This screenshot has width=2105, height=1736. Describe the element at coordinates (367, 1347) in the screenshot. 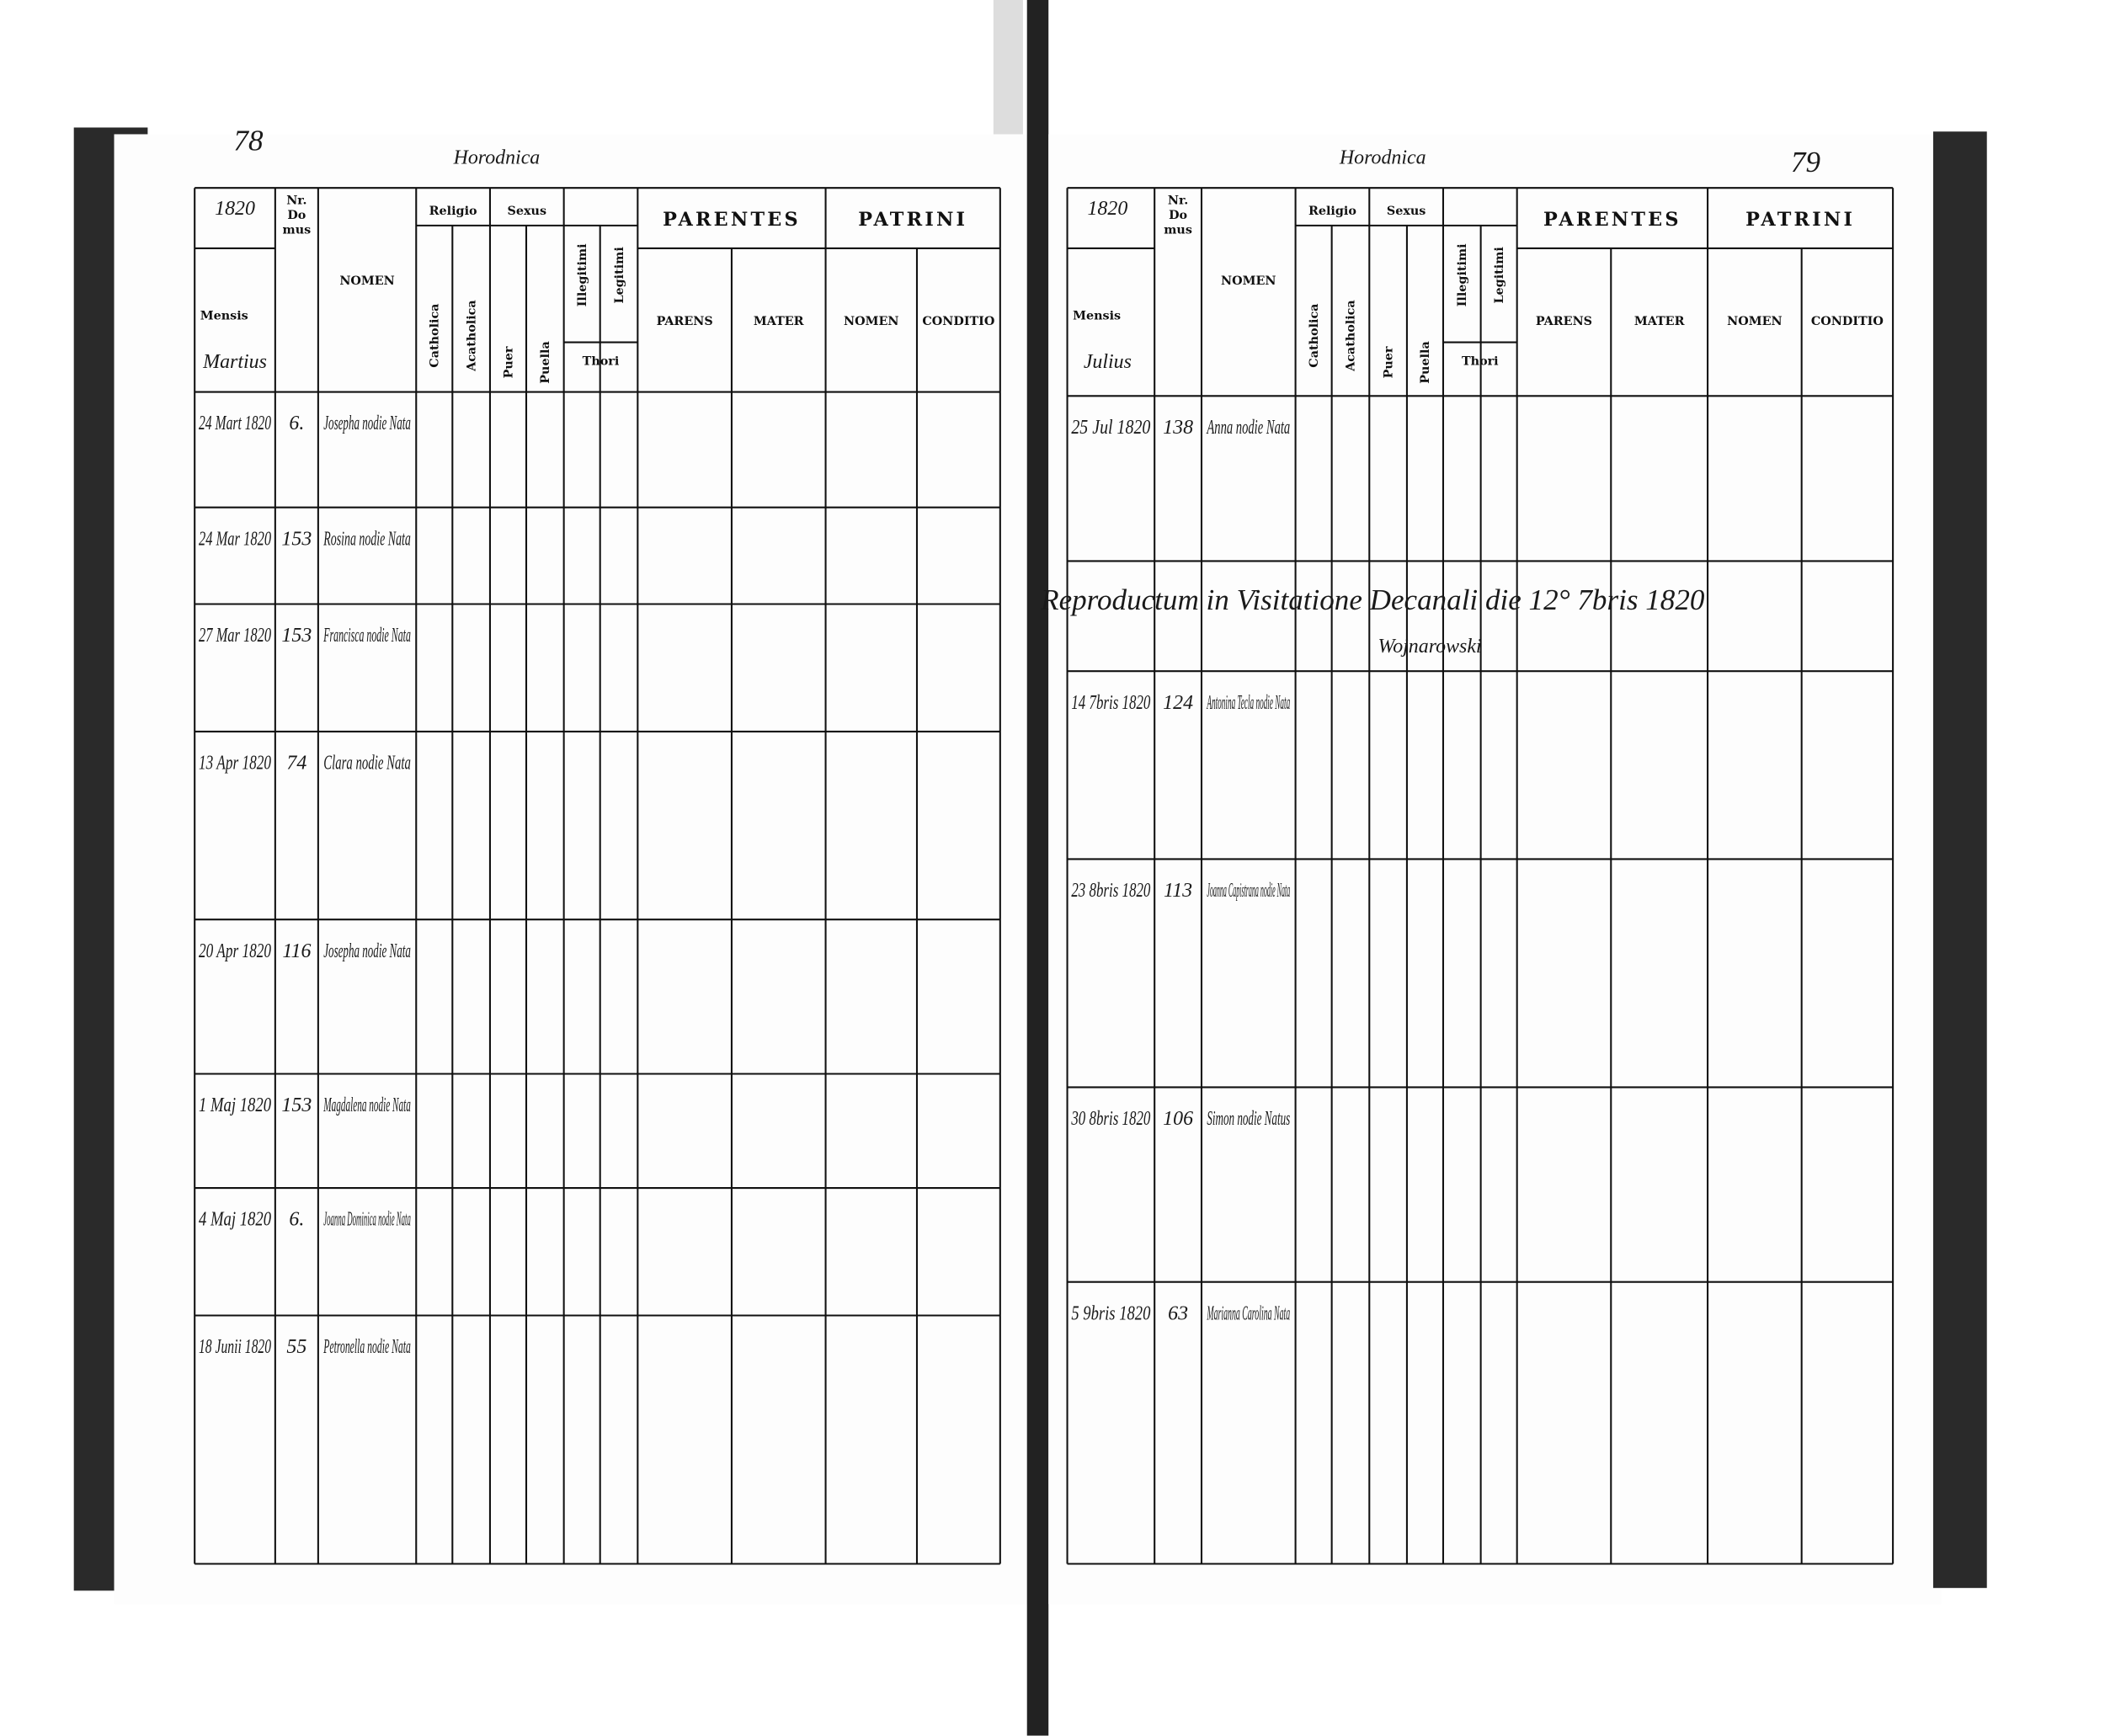

I see `entry-name: Petronella nodie Nata` at that location.